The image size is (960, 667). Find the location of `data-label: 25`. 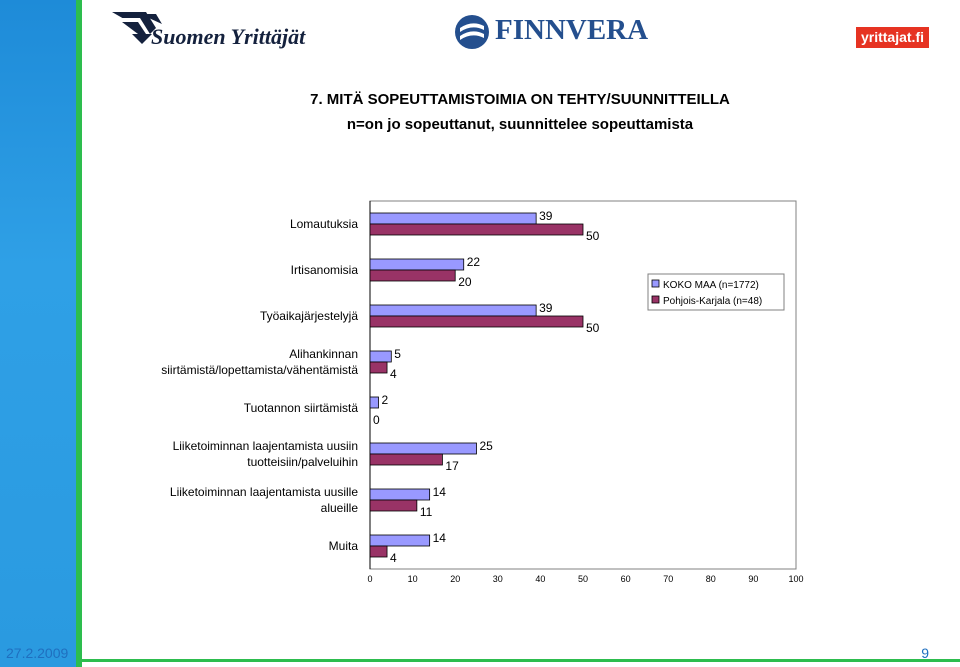

data-label: 25 is located at coordinates (487, 446).